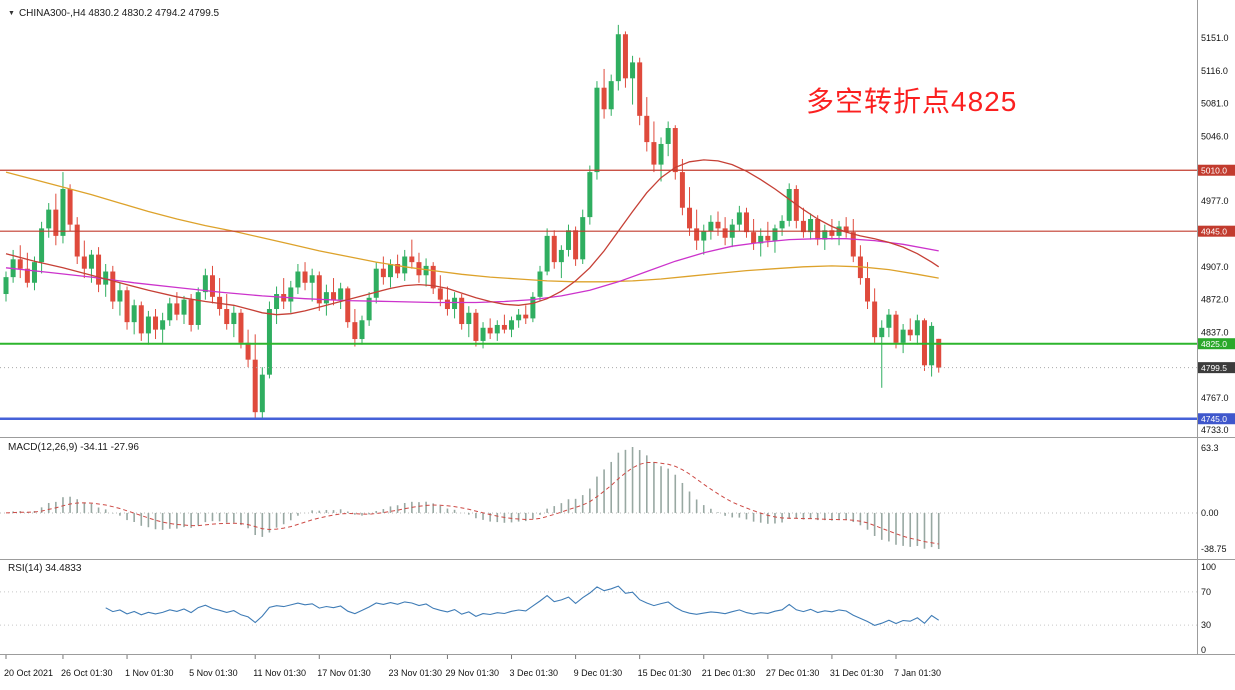  What do you see at coordinates (1210, 448) in the screenshot?
I see `svg-text: 63.3` at bounding box center [1210, 448].